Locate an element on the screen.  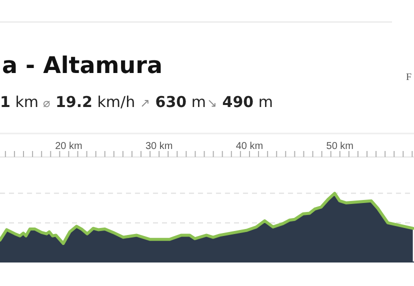
text: ↗ 630 m is located at coordinates (173, 102).